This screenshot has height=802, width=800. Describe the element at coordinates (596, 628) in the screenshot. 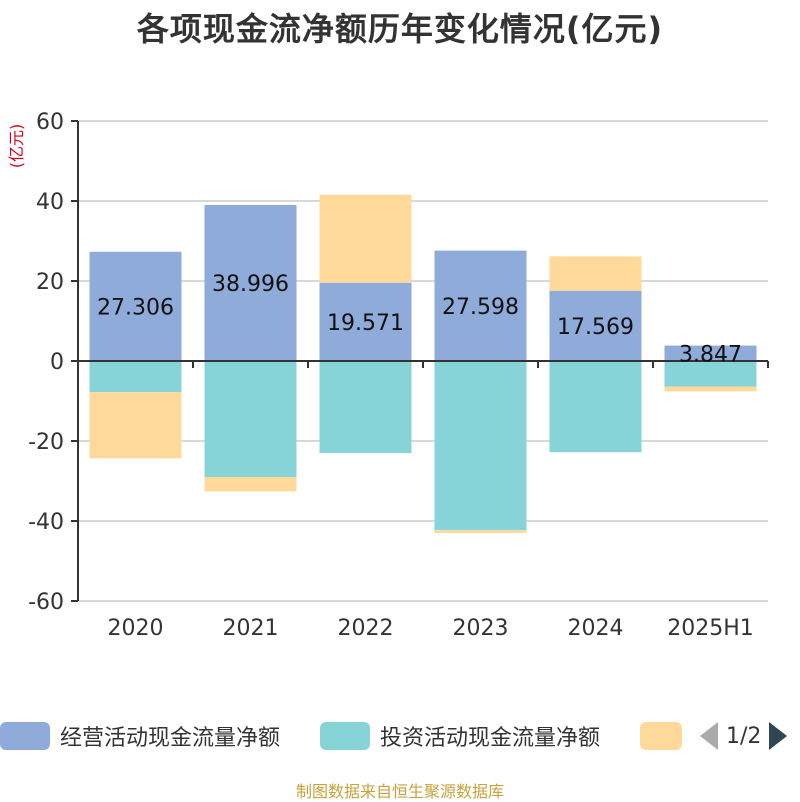

I see `x-tick-label: 2024` at that location.